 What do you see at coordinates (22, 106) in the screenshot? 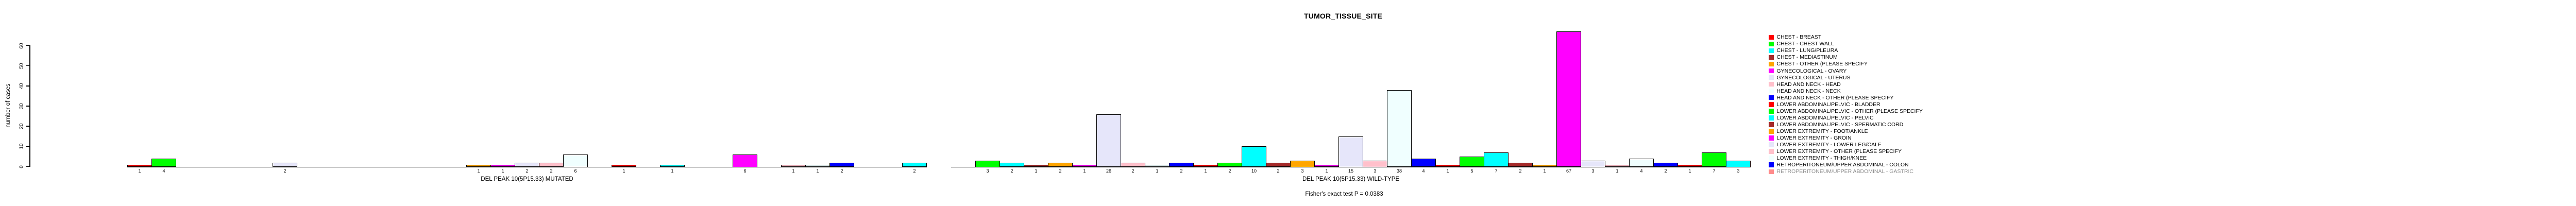
I see `y-tick-label: 30` at bounding box center [22, 106].